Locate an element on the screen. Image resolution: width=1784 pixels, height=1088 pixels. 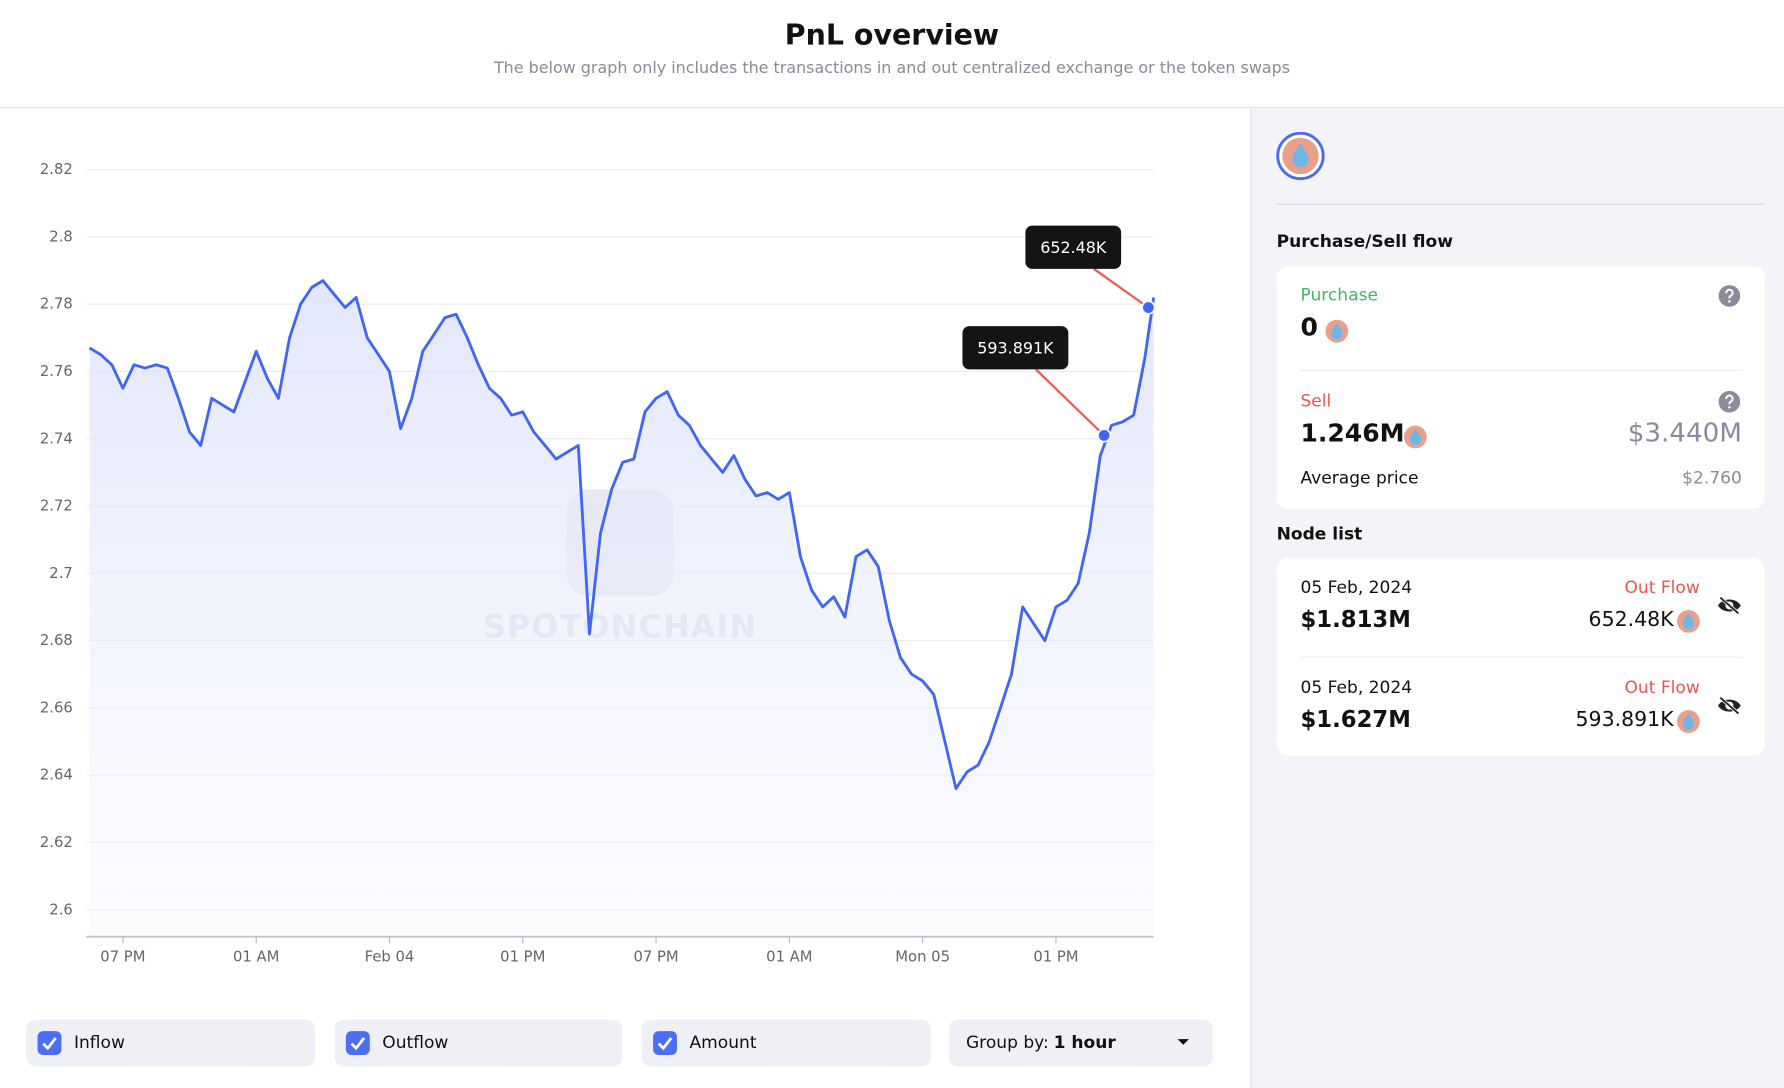
y-tick-label: 2.64 is located at coordinates (56, 775).